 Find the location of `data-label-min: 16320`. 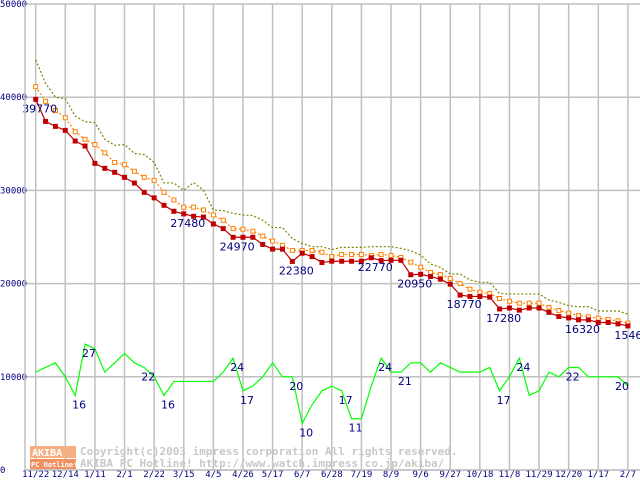

data-label-min: 16320 is located at coordinates (582, 329).